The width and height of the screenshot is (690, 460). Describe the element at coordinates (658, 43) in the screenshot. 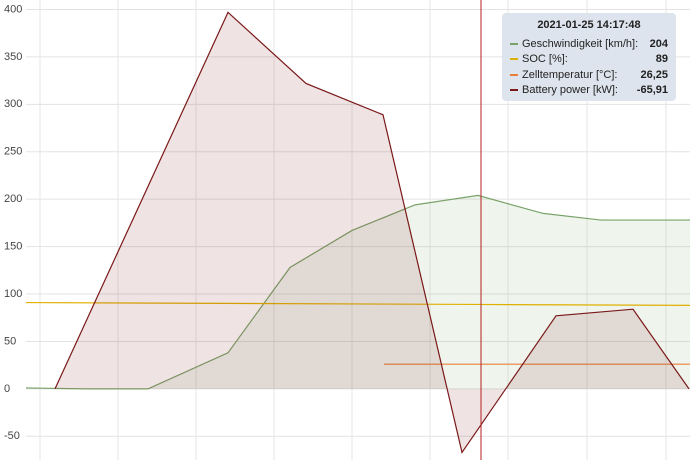

I see `tooltip-value: 204` at that location.